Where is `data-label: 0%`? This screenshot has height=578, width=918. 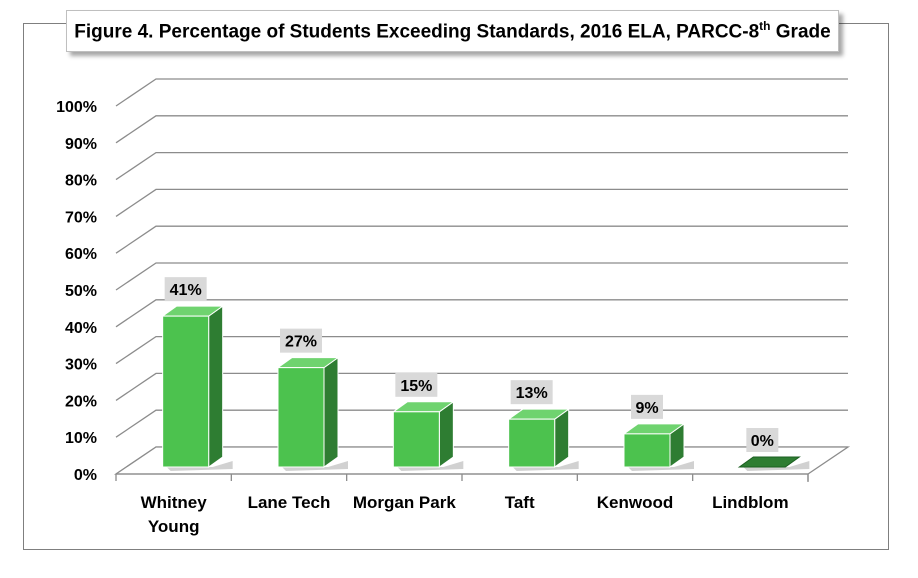 data-label: 0% is located at coordinates (762, 441).